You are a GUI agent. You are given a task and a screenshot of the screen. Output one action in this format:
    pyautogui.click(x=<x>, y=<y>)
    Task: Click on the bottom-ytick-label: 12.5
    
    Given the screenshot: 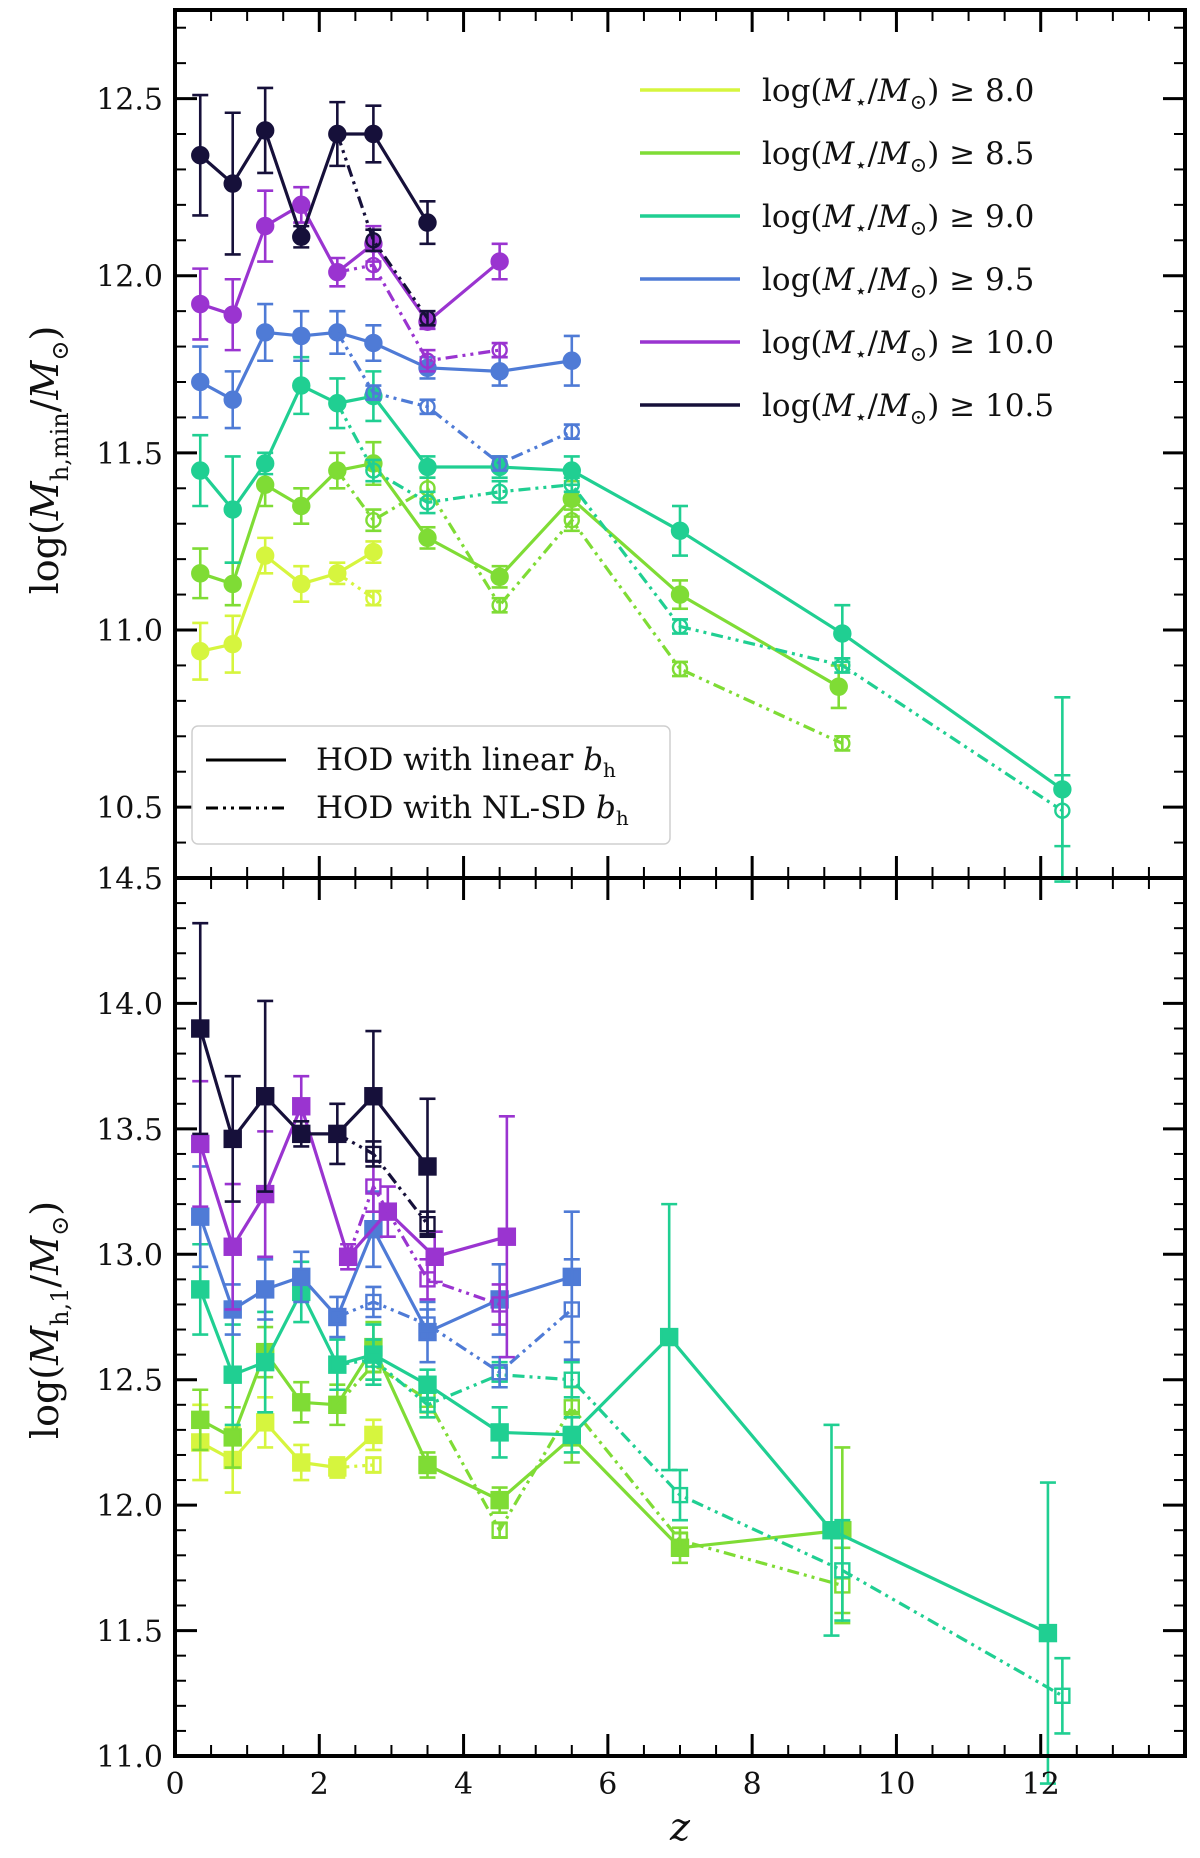 What is the action you would take?
    pyautogui.click(x=129, y=1381)
    